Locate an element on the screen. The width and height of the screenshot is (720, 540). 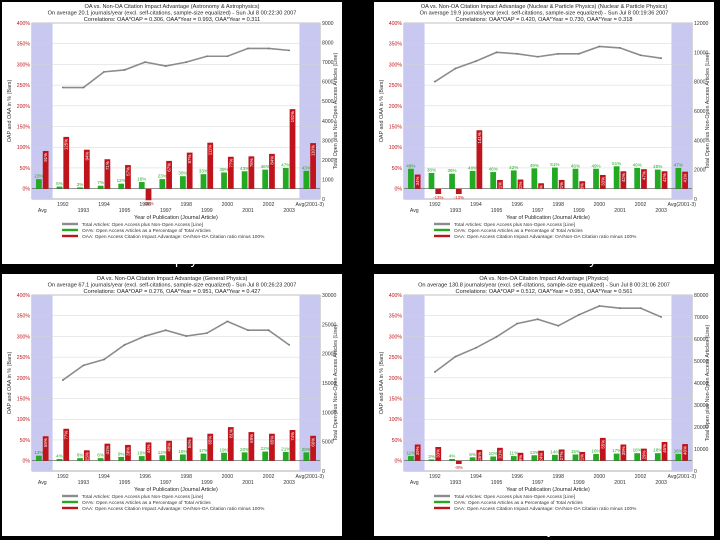
x-tick-label: 2000 is located at coordinates (228, 205).